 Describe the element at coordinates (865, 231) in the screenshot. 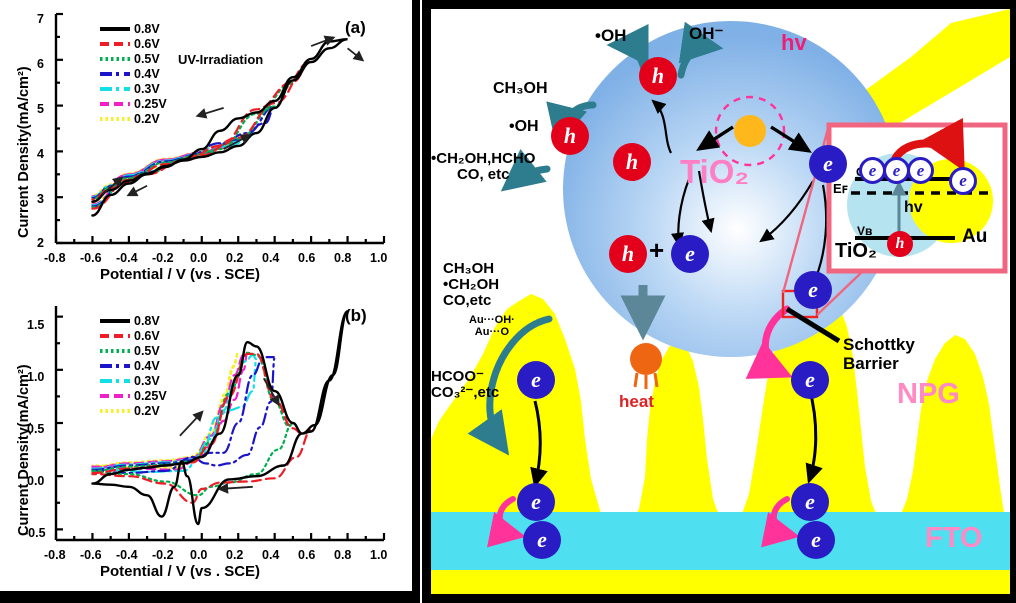

I see `inset-vb-label: Vʙ` at that location.